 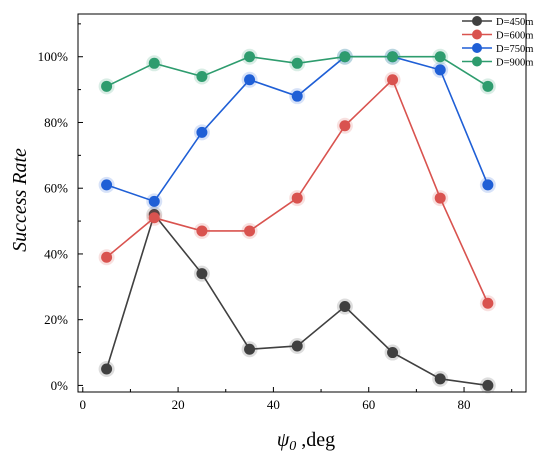 What do you see at coordinates (56, 253) in the screenshot?
I see `y-tick-label: 40%` at bounding box center [56, 253].